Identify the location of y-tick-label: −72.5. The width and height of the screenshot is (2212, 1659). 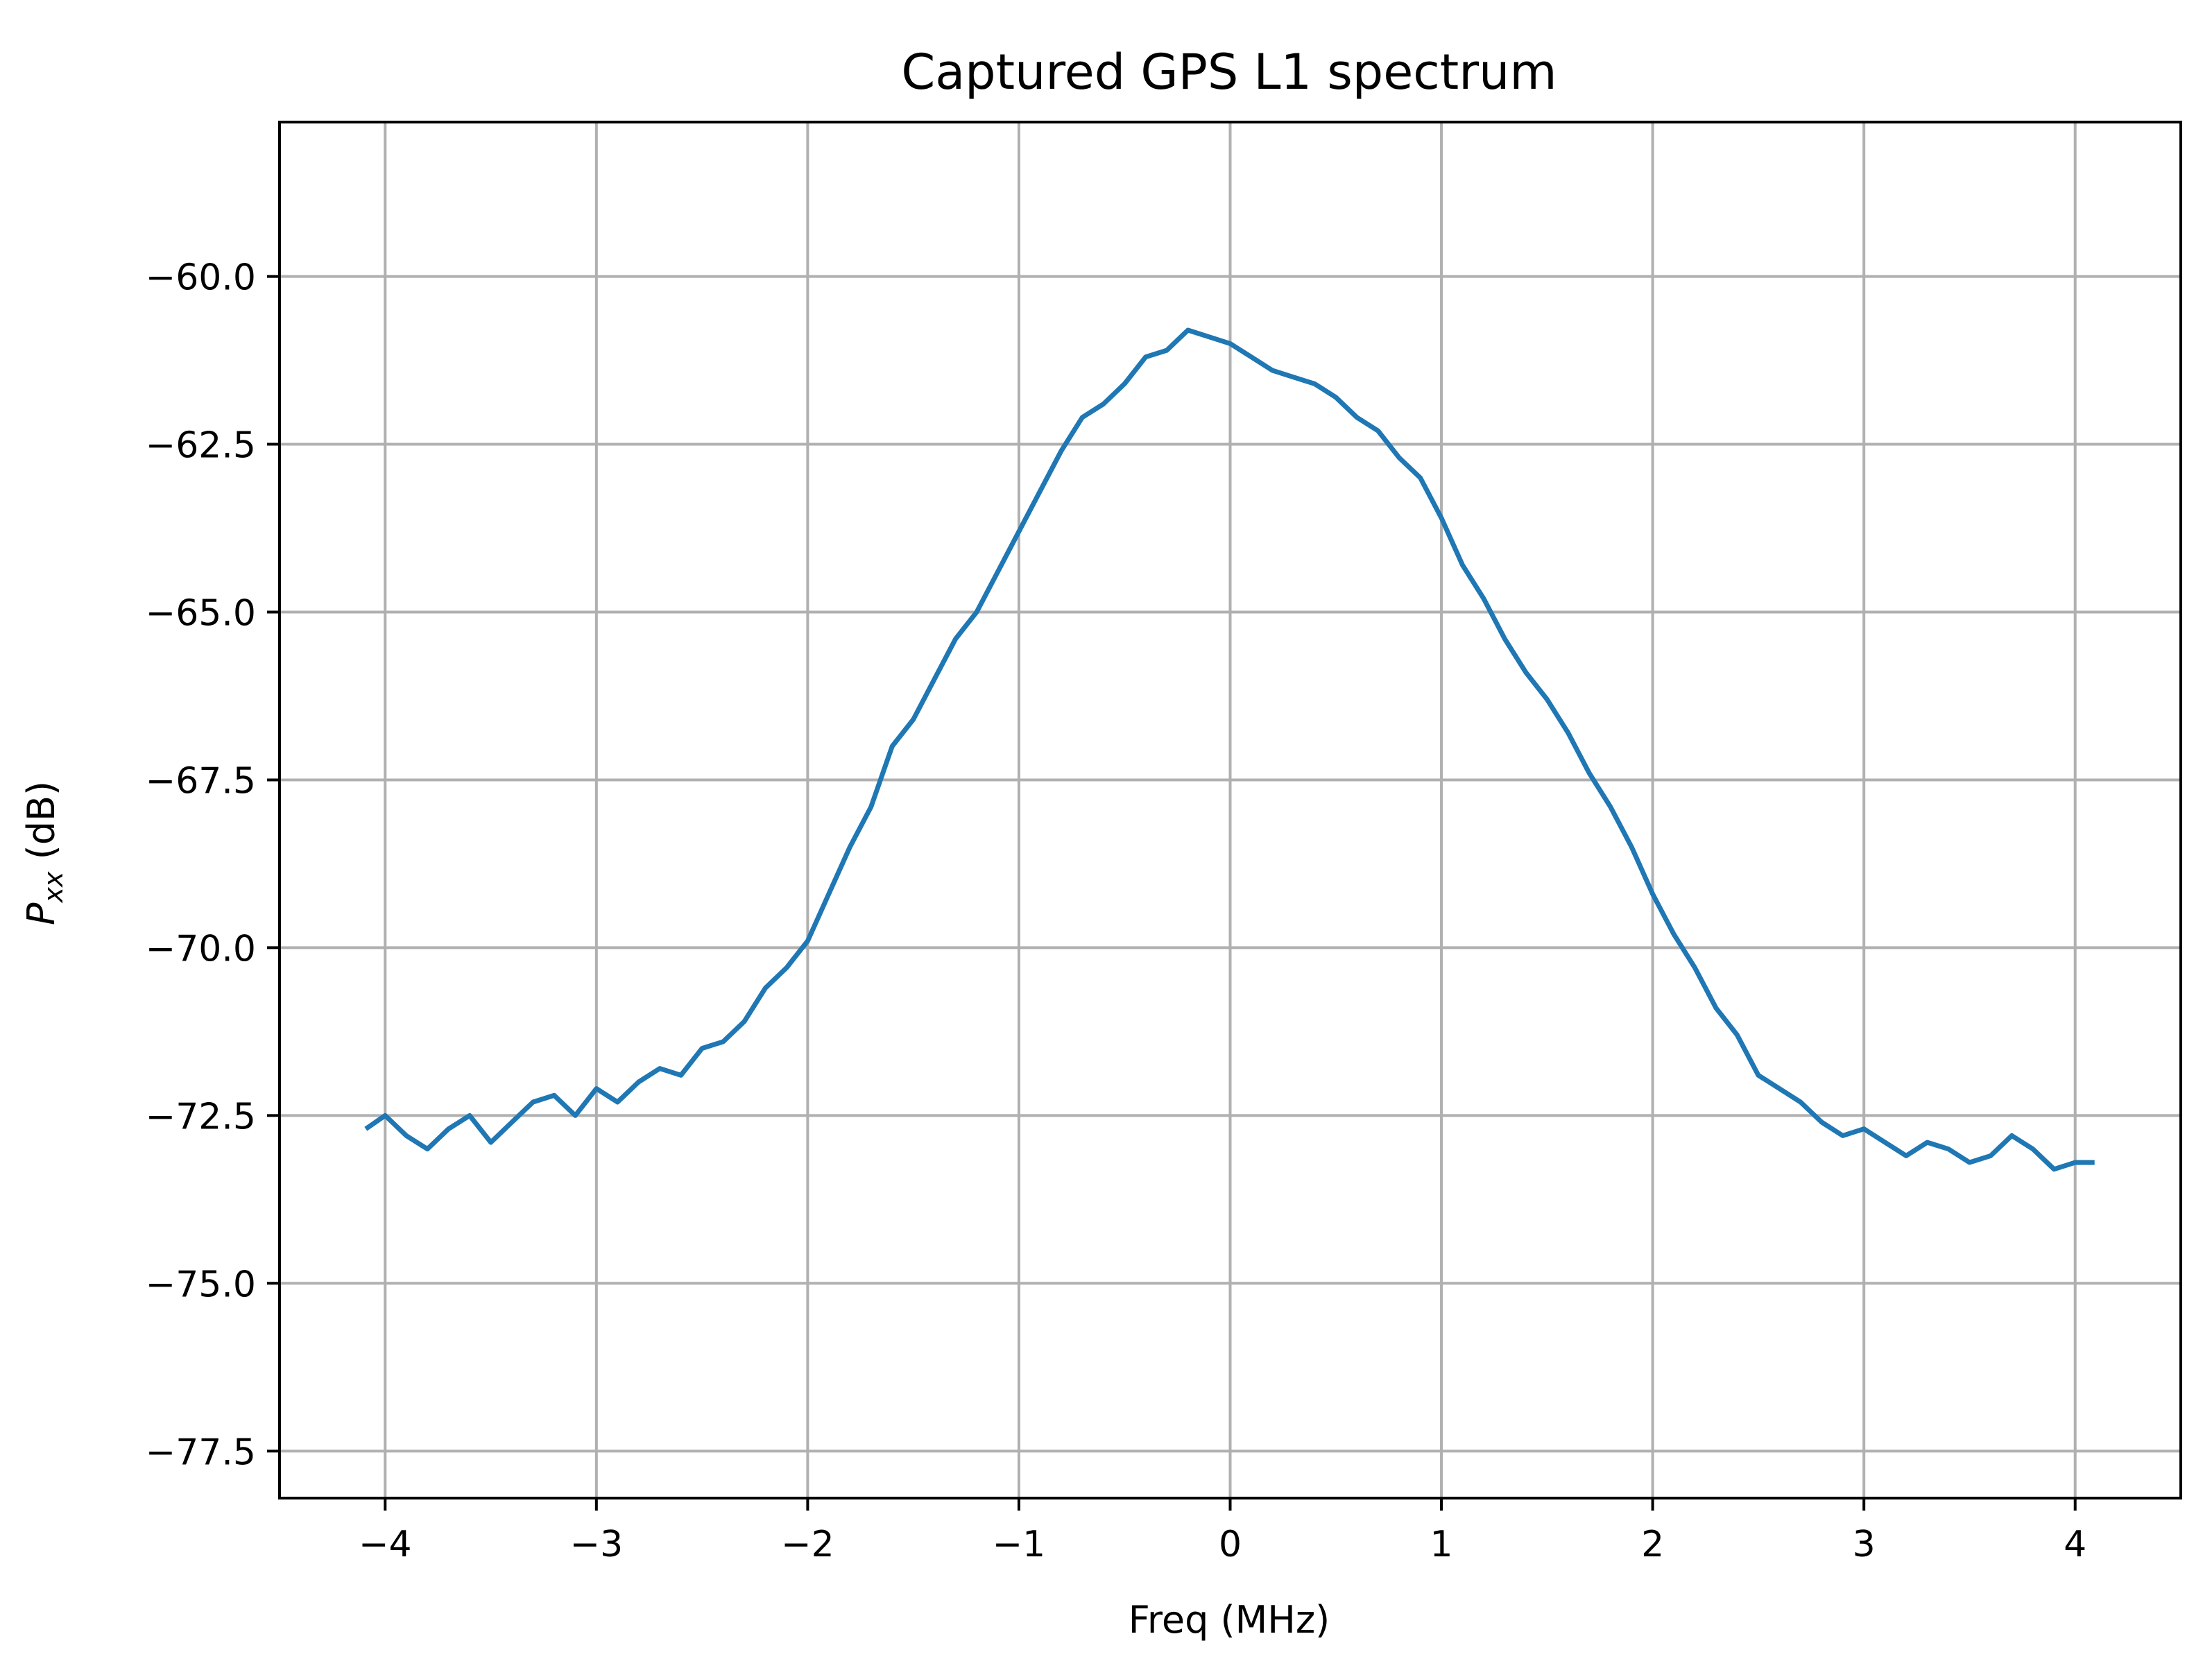
(201, 1116).